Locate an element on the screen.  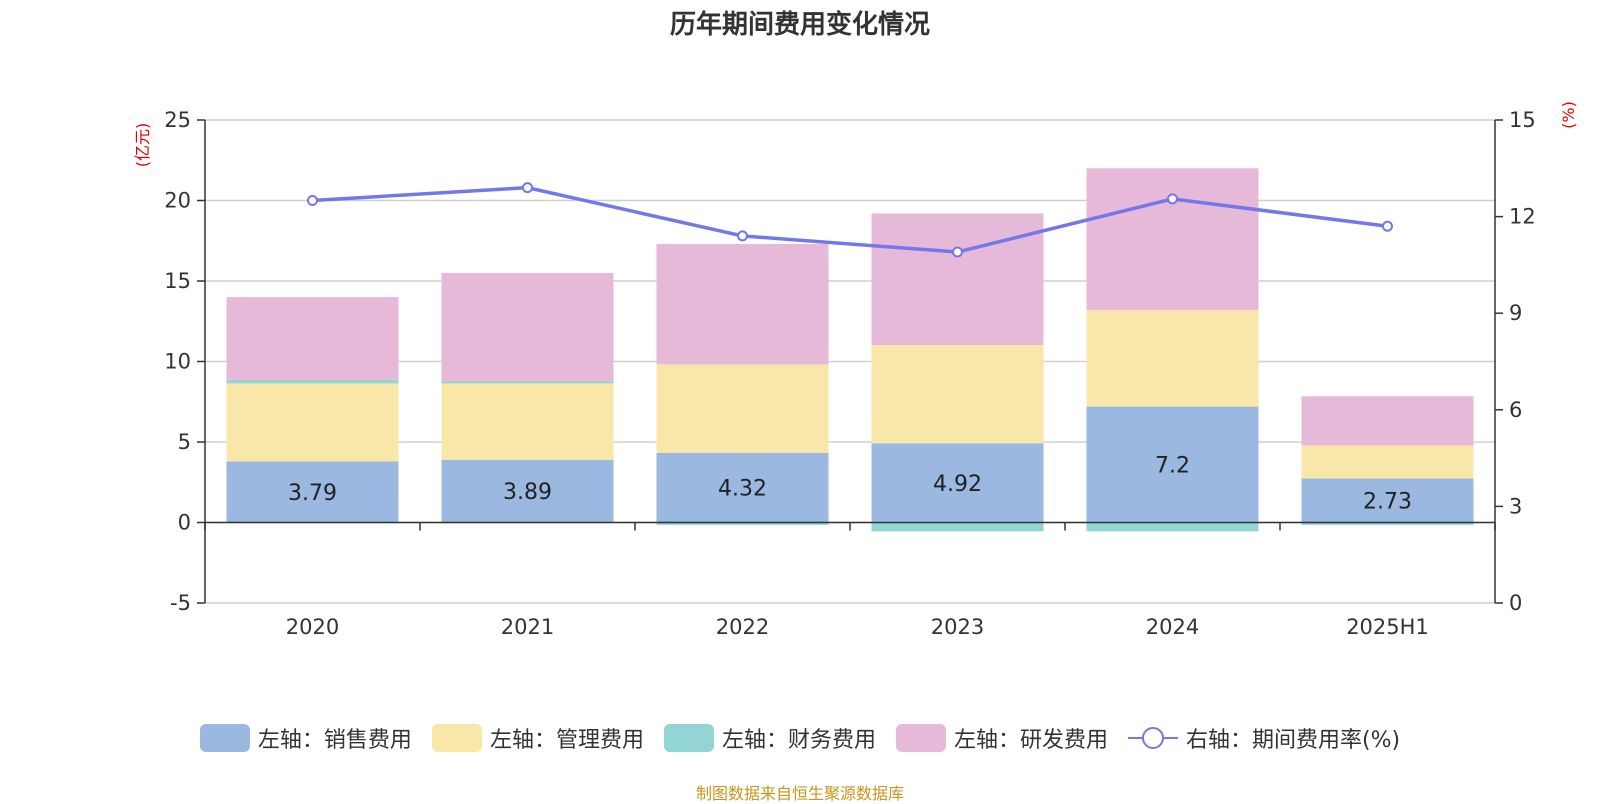
data-label: 7.2 is located at coordinates (1172, 466).